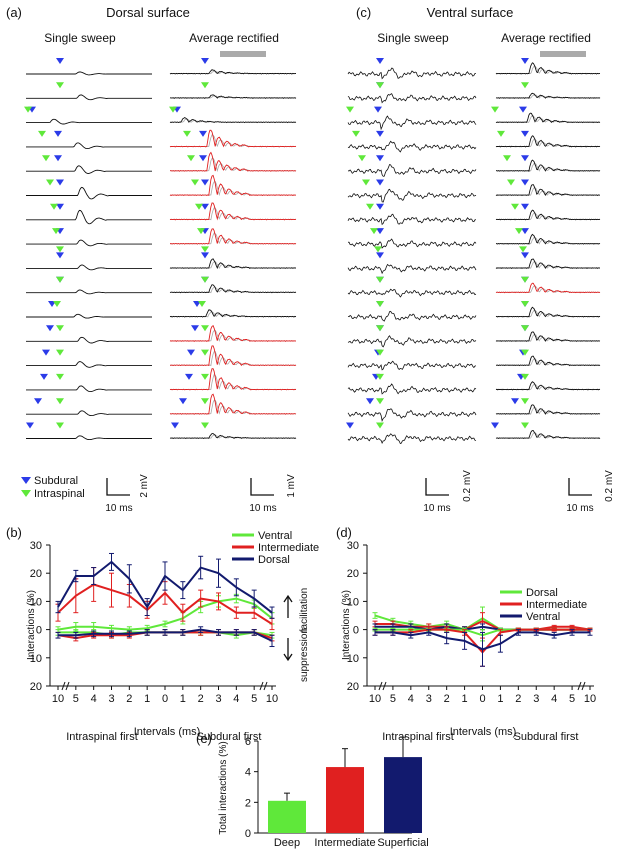 Image resolution: width=620 pixels, height=852 pixels. What do you see at coordinates (167, 732) in the screenshot?
I see `panel-b-xlabel: Intervals (ms)` at bounding box center [167, 732].